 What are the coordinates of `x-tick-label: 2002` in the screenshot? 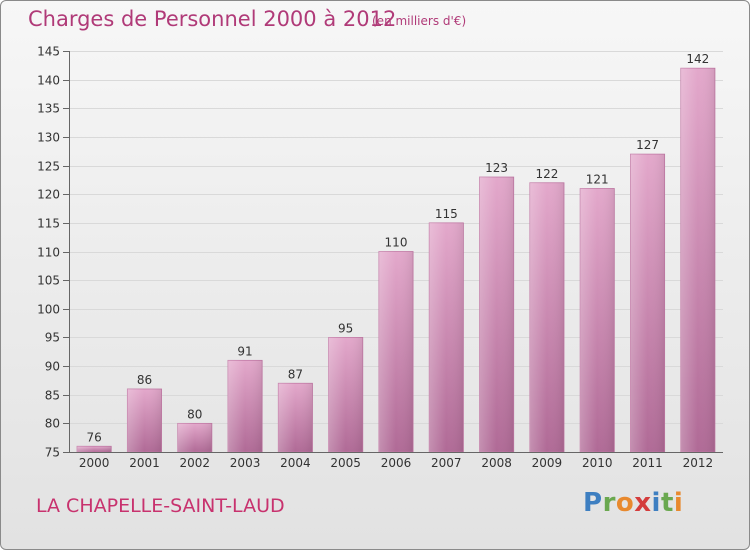 It's located at (194, 463).